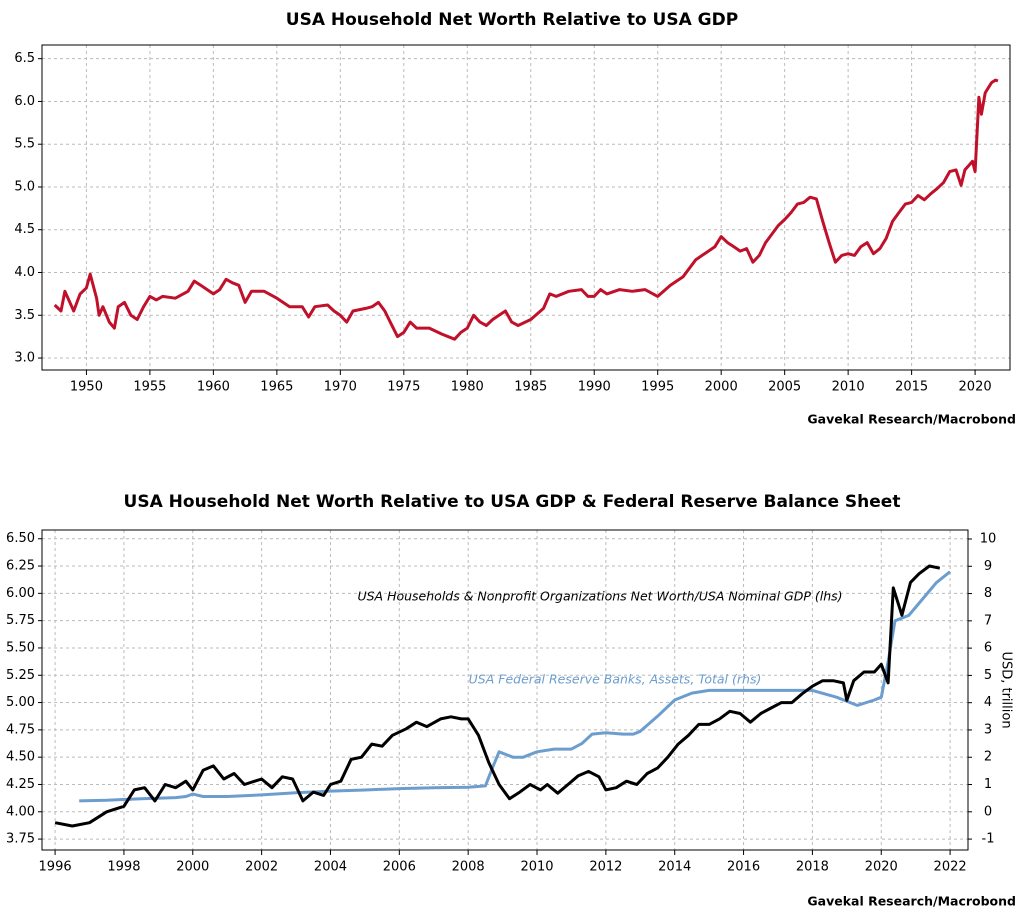 Image resolution: width=1024 pixels, height=918 pixels. I want to click on y-tick-label: 6.25, so click(20, 566).